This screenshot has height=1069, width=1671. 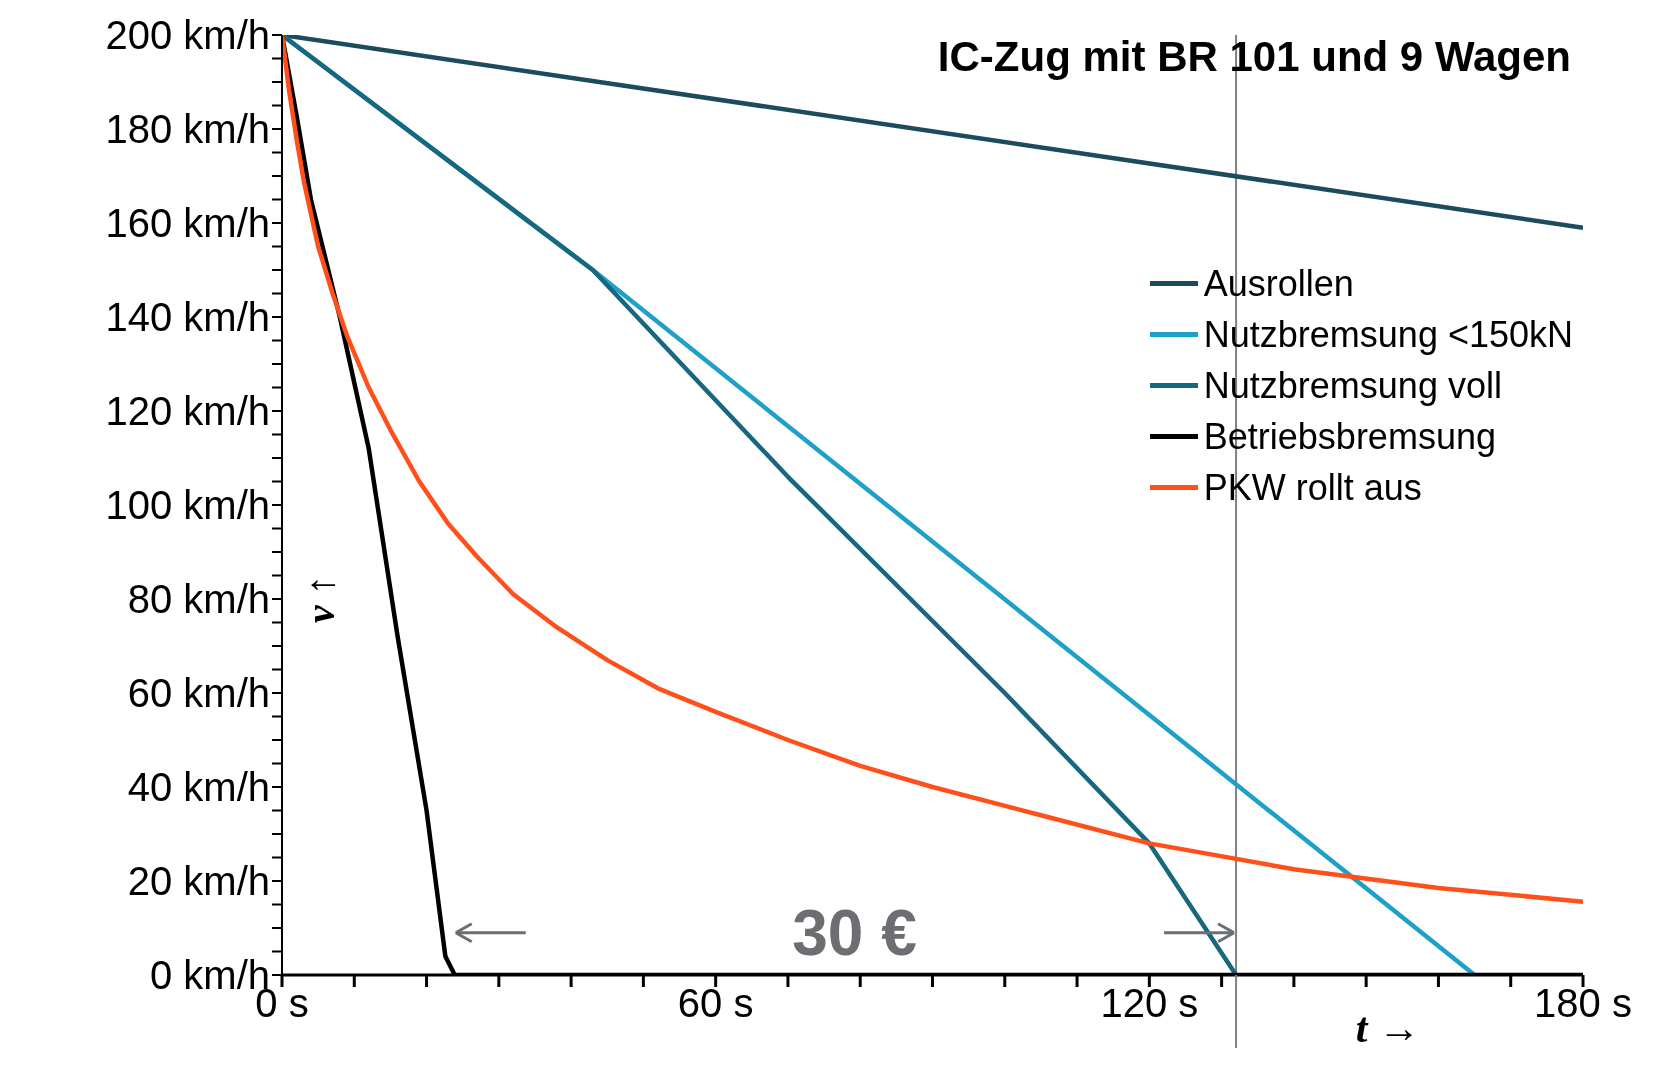 What do you see at coordinates (1254, 56) in the screenshot?
I see `chart-title: IC-Zug mit BR 101 und 9 Wagen` at bounding box center [1254, 56].